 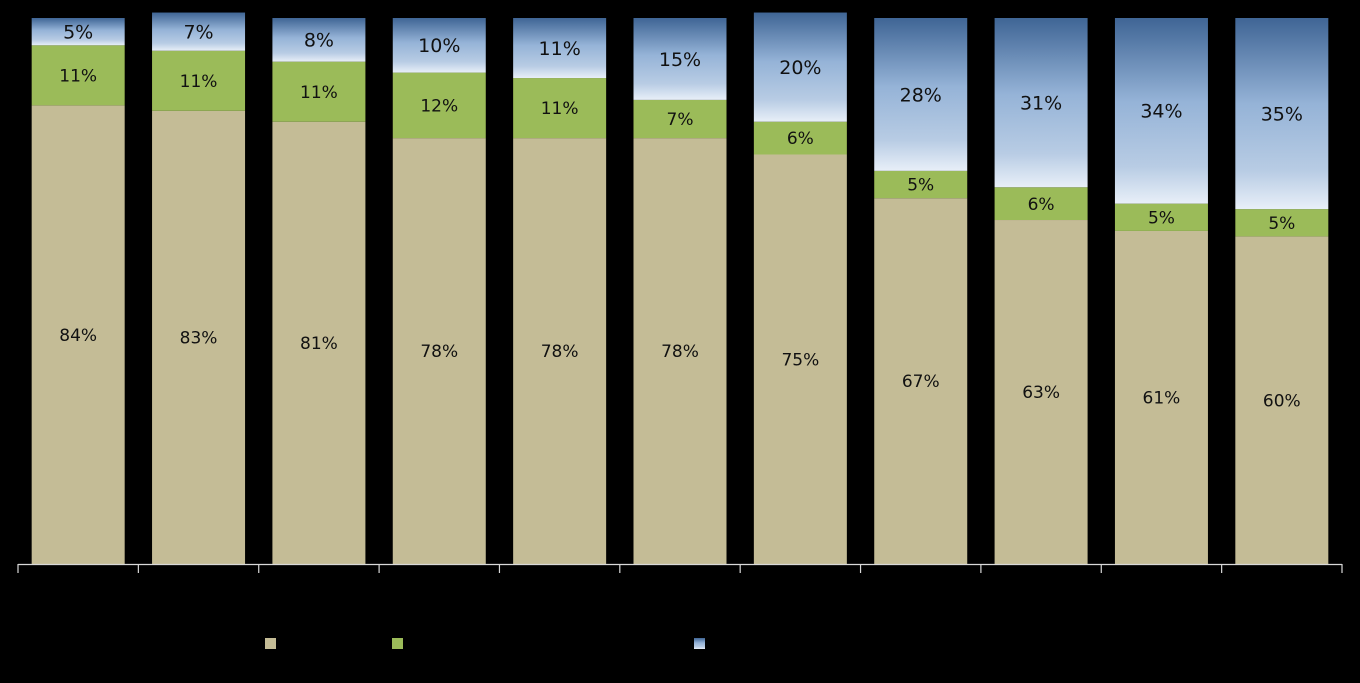 I want to click on data-label-base: 67%, so click(x=921, y=382).